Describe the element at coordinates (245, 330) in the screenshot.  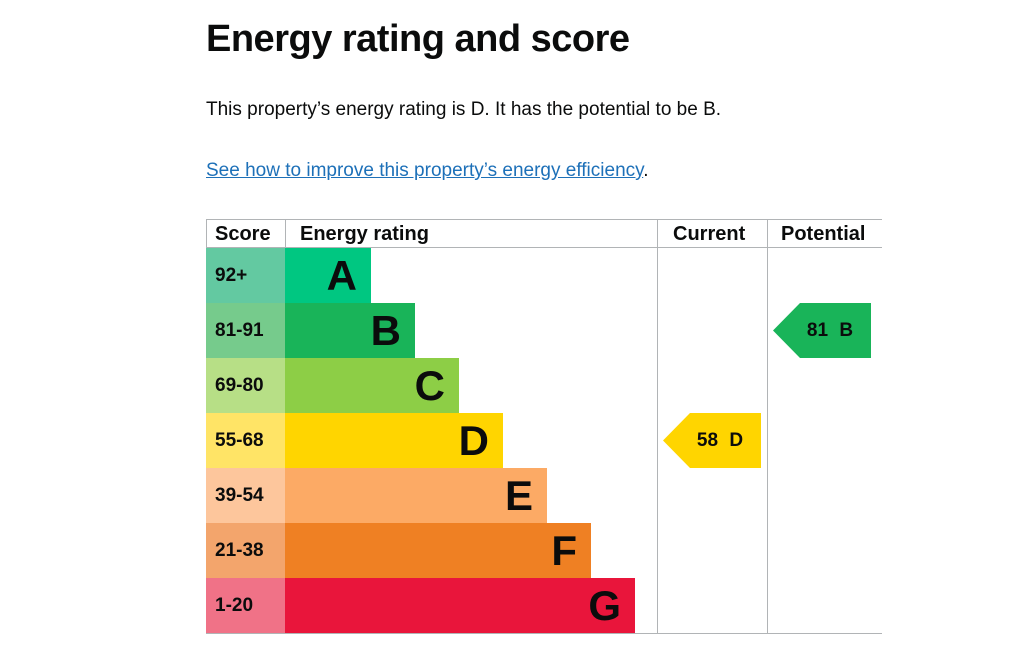
I see `score-cell-b: 81-91` at that location.